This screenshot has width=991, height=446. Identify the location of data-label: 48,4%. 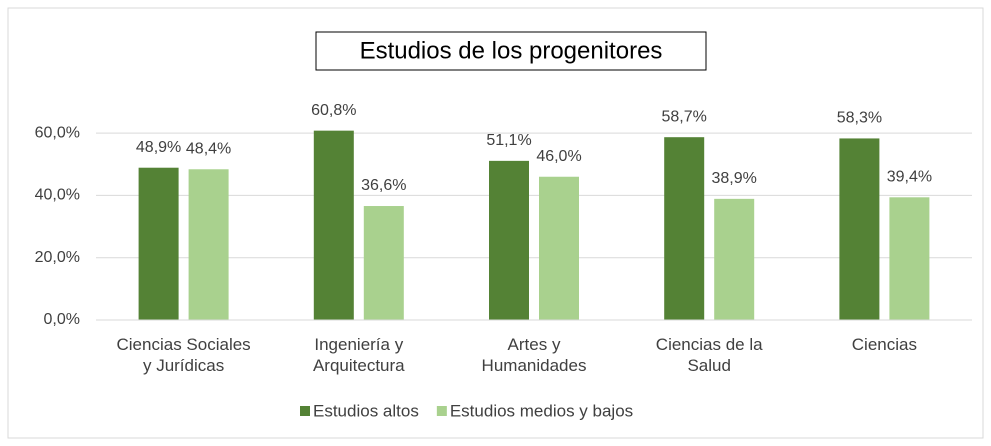
(208, 148).